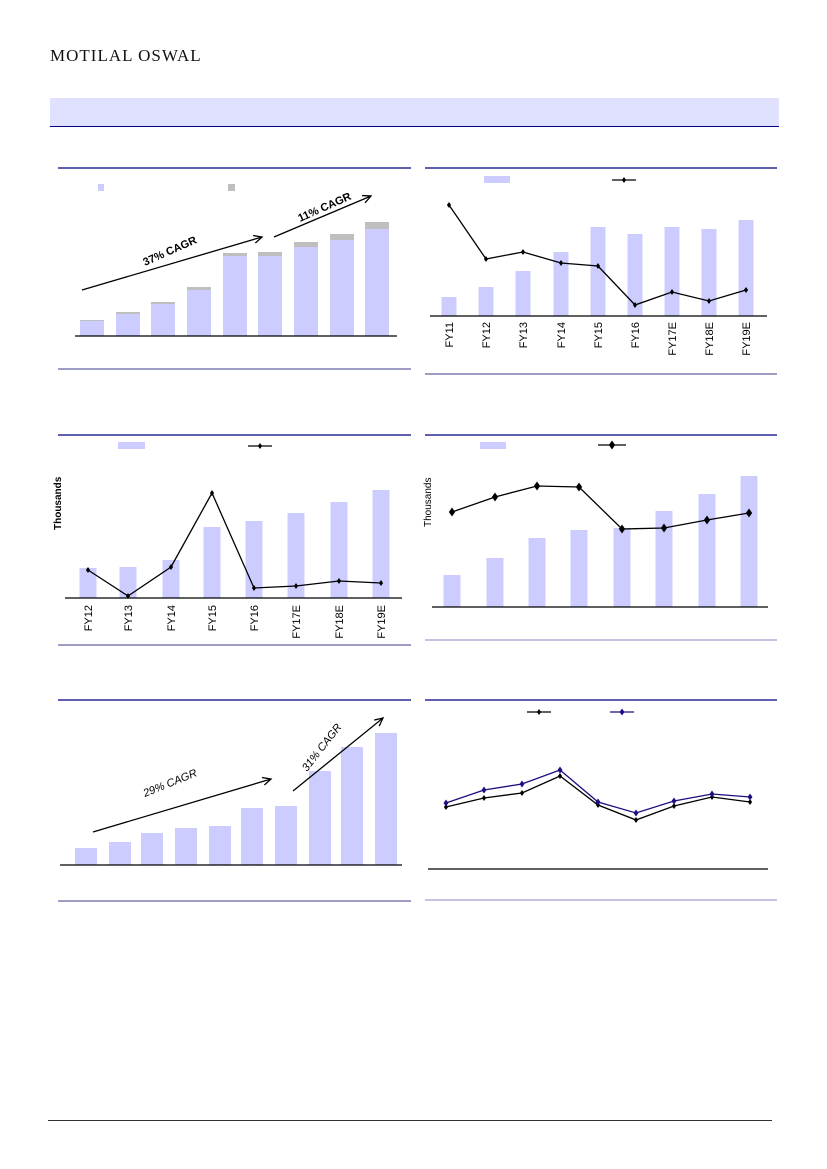 This screenshot has height=1169, width=827. Describe the element at coordinates (172, 618) in the screenshot. I see `x-tick-label: FY14` at that location.